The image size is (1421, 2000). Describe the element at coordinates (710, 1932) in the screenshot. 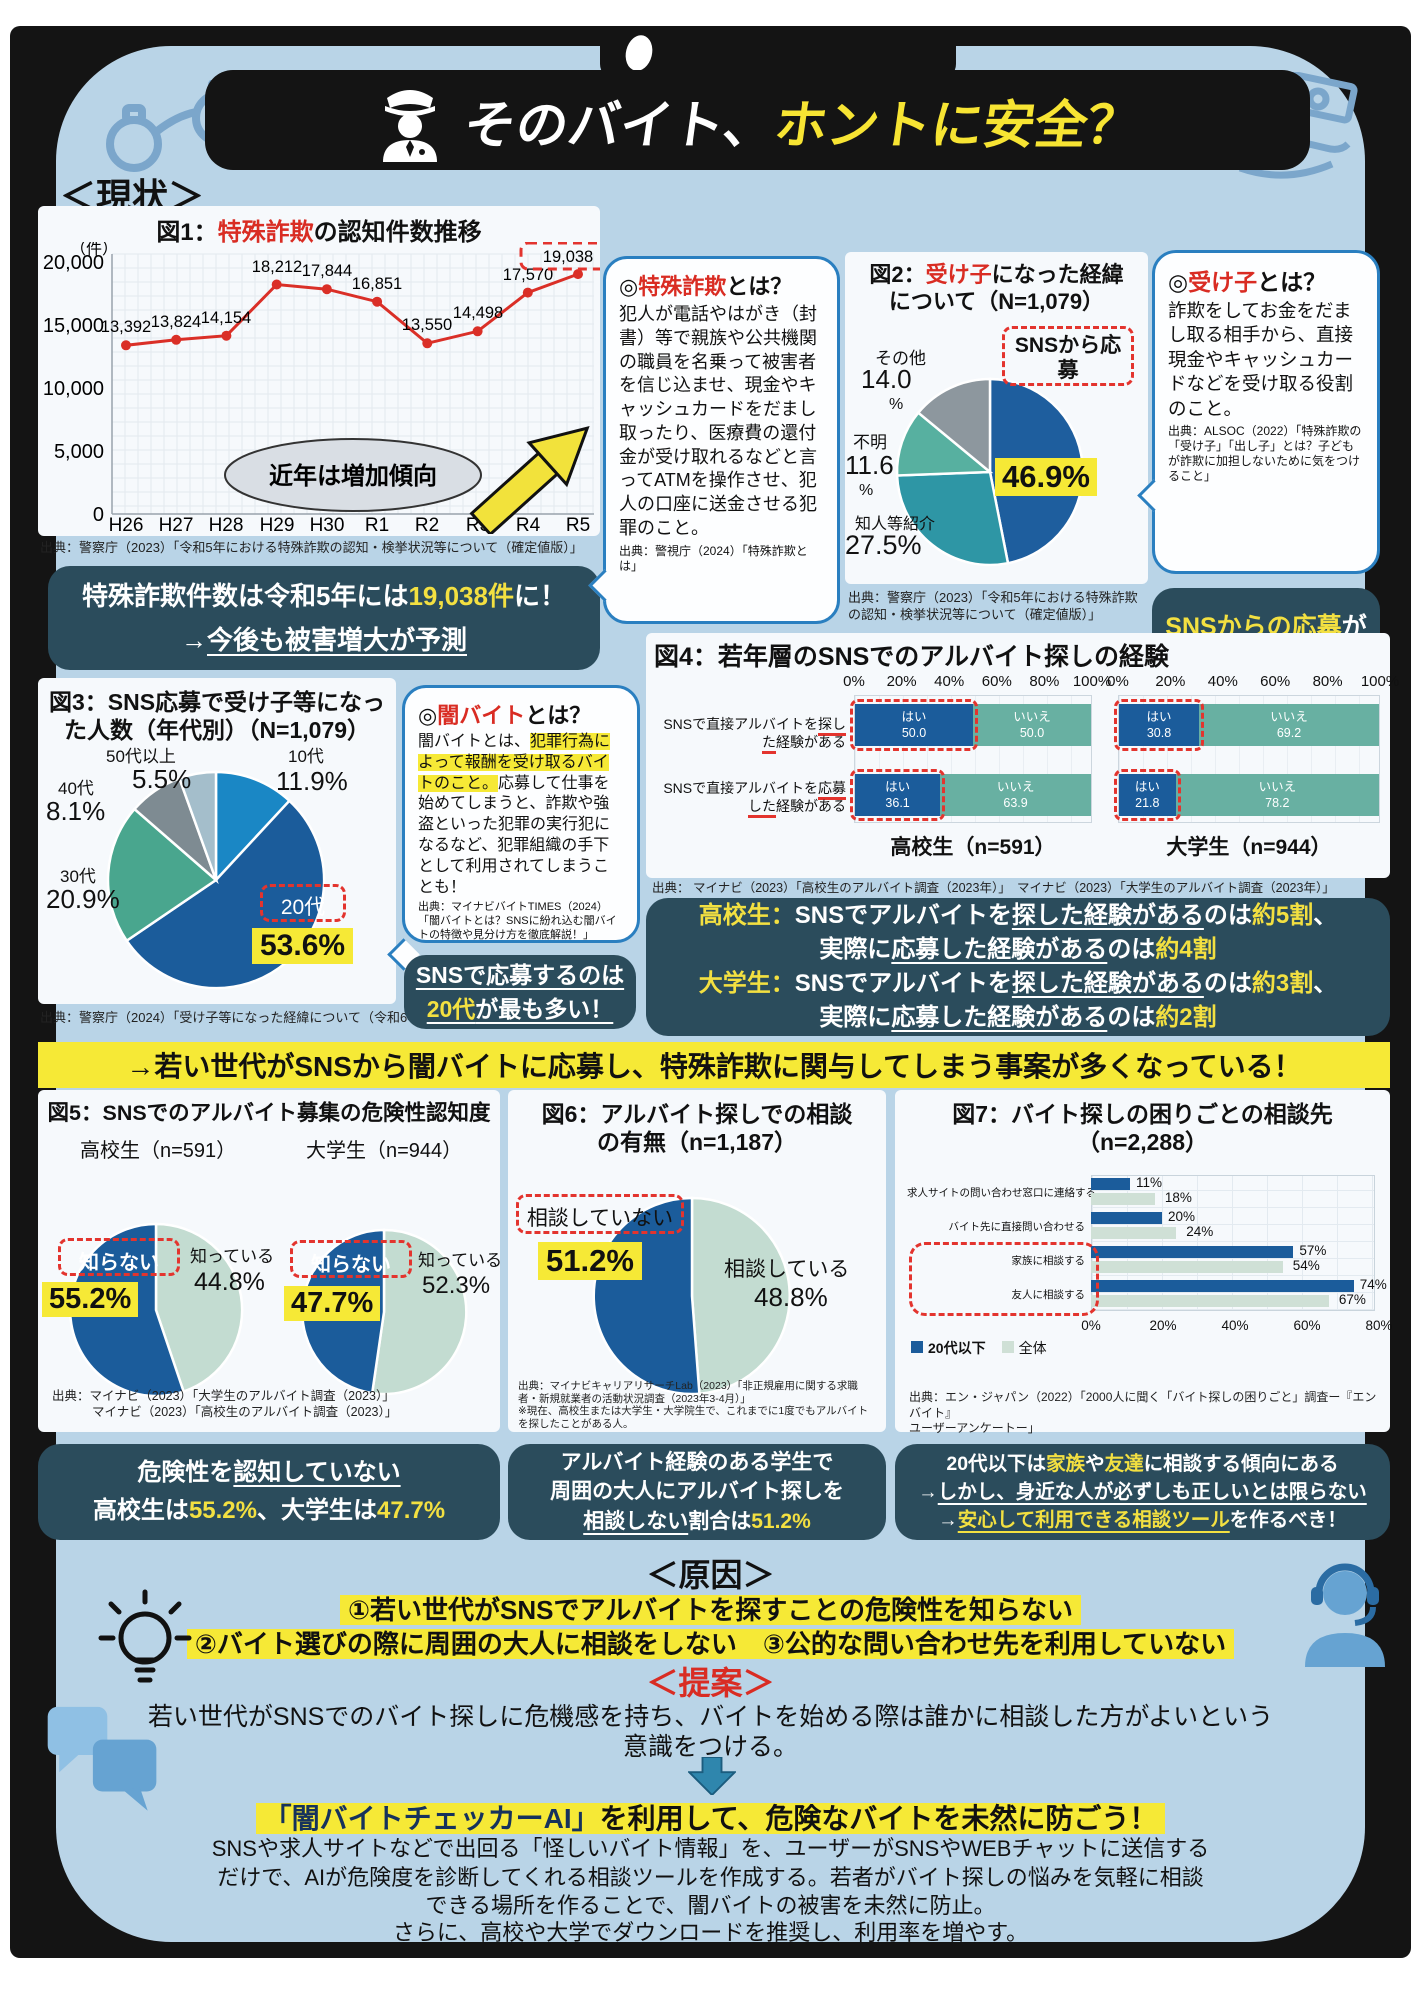

I see `final-p4: さらに、高校や大学でダウンロードを推奨し、利用率を増やす。` at that location.